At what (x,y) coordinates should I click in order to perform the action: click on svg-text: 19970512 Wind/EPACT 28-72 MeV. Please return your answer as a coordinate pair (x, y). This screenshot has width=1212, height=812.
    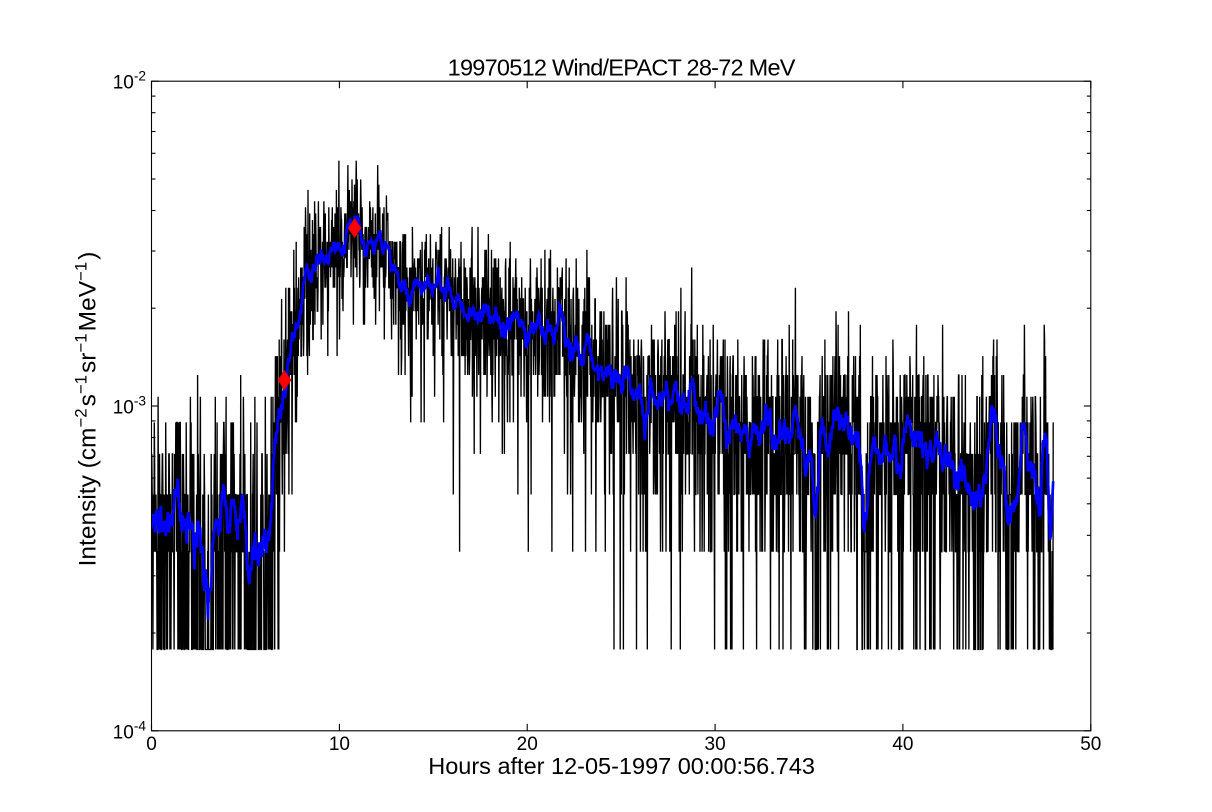
    Looking at the image, I should click on (622, 68).